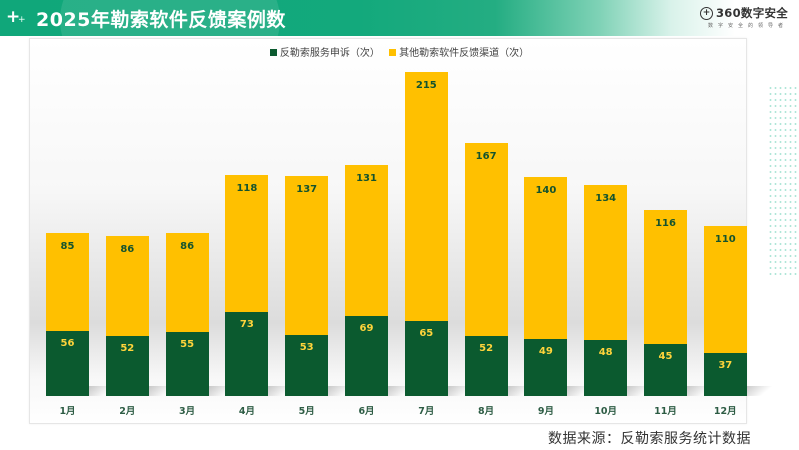 The width and height of the screenshot is (799, 450). I want to click on legend-item-appeal: 反勒索服务申诉（次）, so click(324, 51).